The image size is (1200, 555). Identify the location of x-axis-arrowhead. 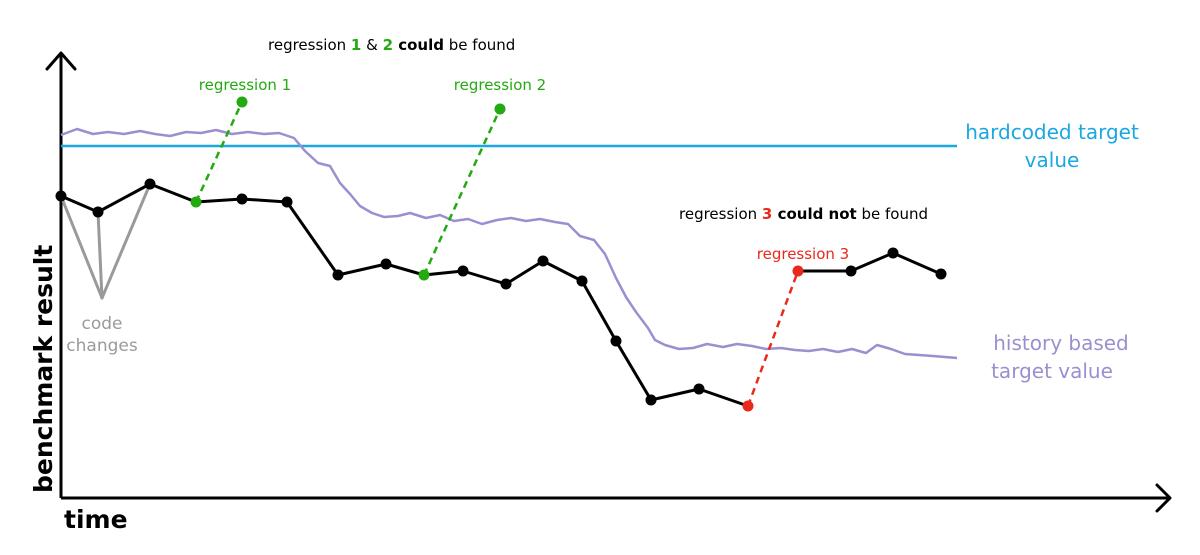
(1163, 498).